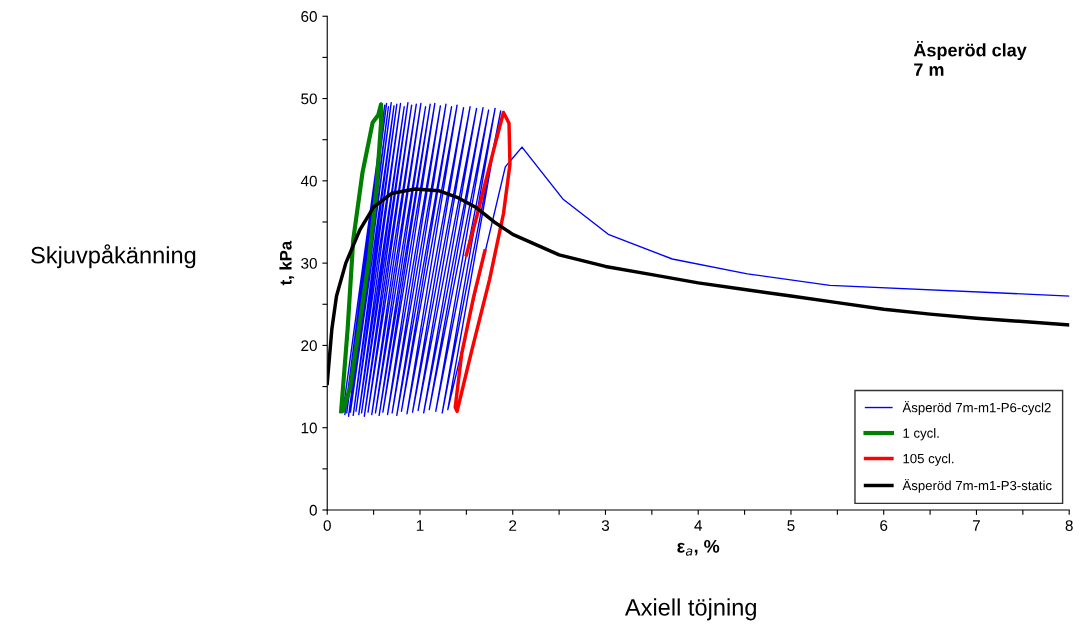 This screenshot has height=625, width=1080. I want to click on y-tick-label: 0, so click(313, 510).